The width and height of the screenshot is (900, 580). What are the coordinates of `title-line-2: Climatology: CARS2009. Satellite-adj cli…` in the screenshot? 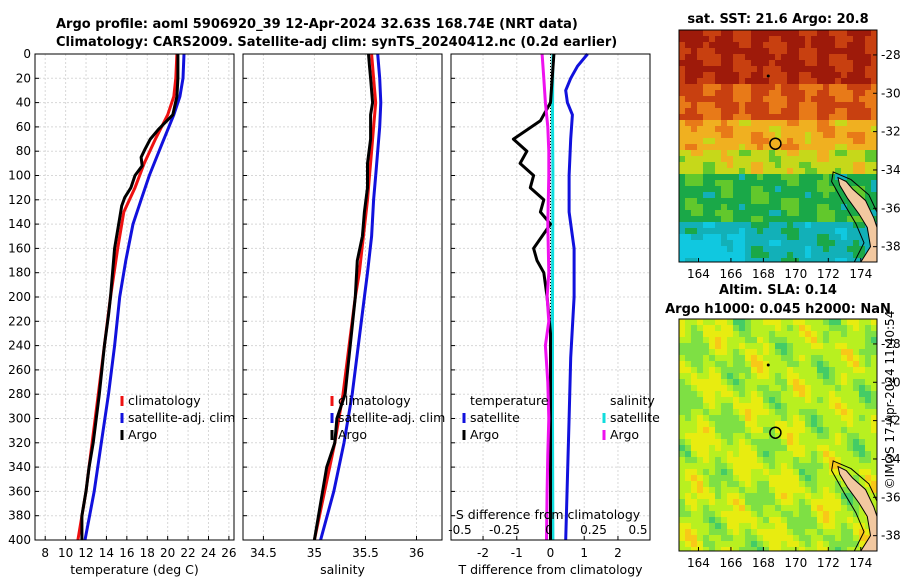 It's located at (336, 42).